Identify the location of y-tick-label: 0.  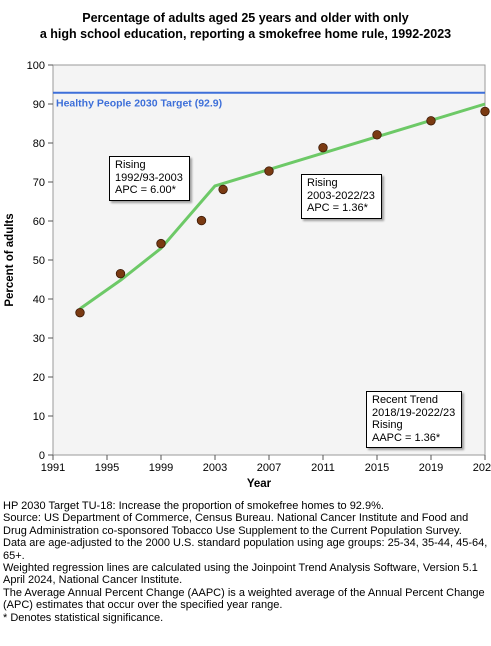
(42, 456).